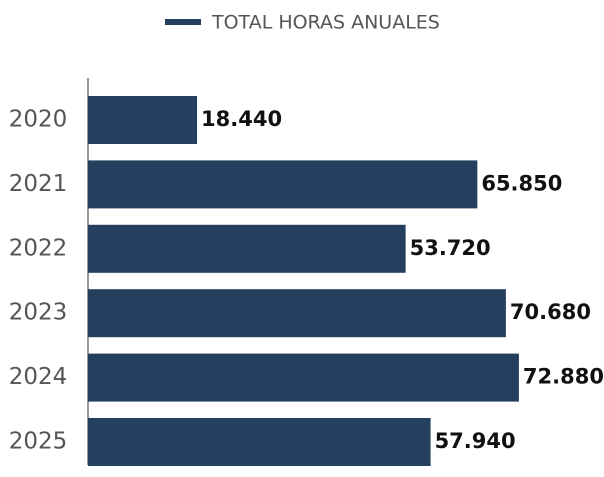  I want to click on y-tick-label: 2020, so click(38, 120).